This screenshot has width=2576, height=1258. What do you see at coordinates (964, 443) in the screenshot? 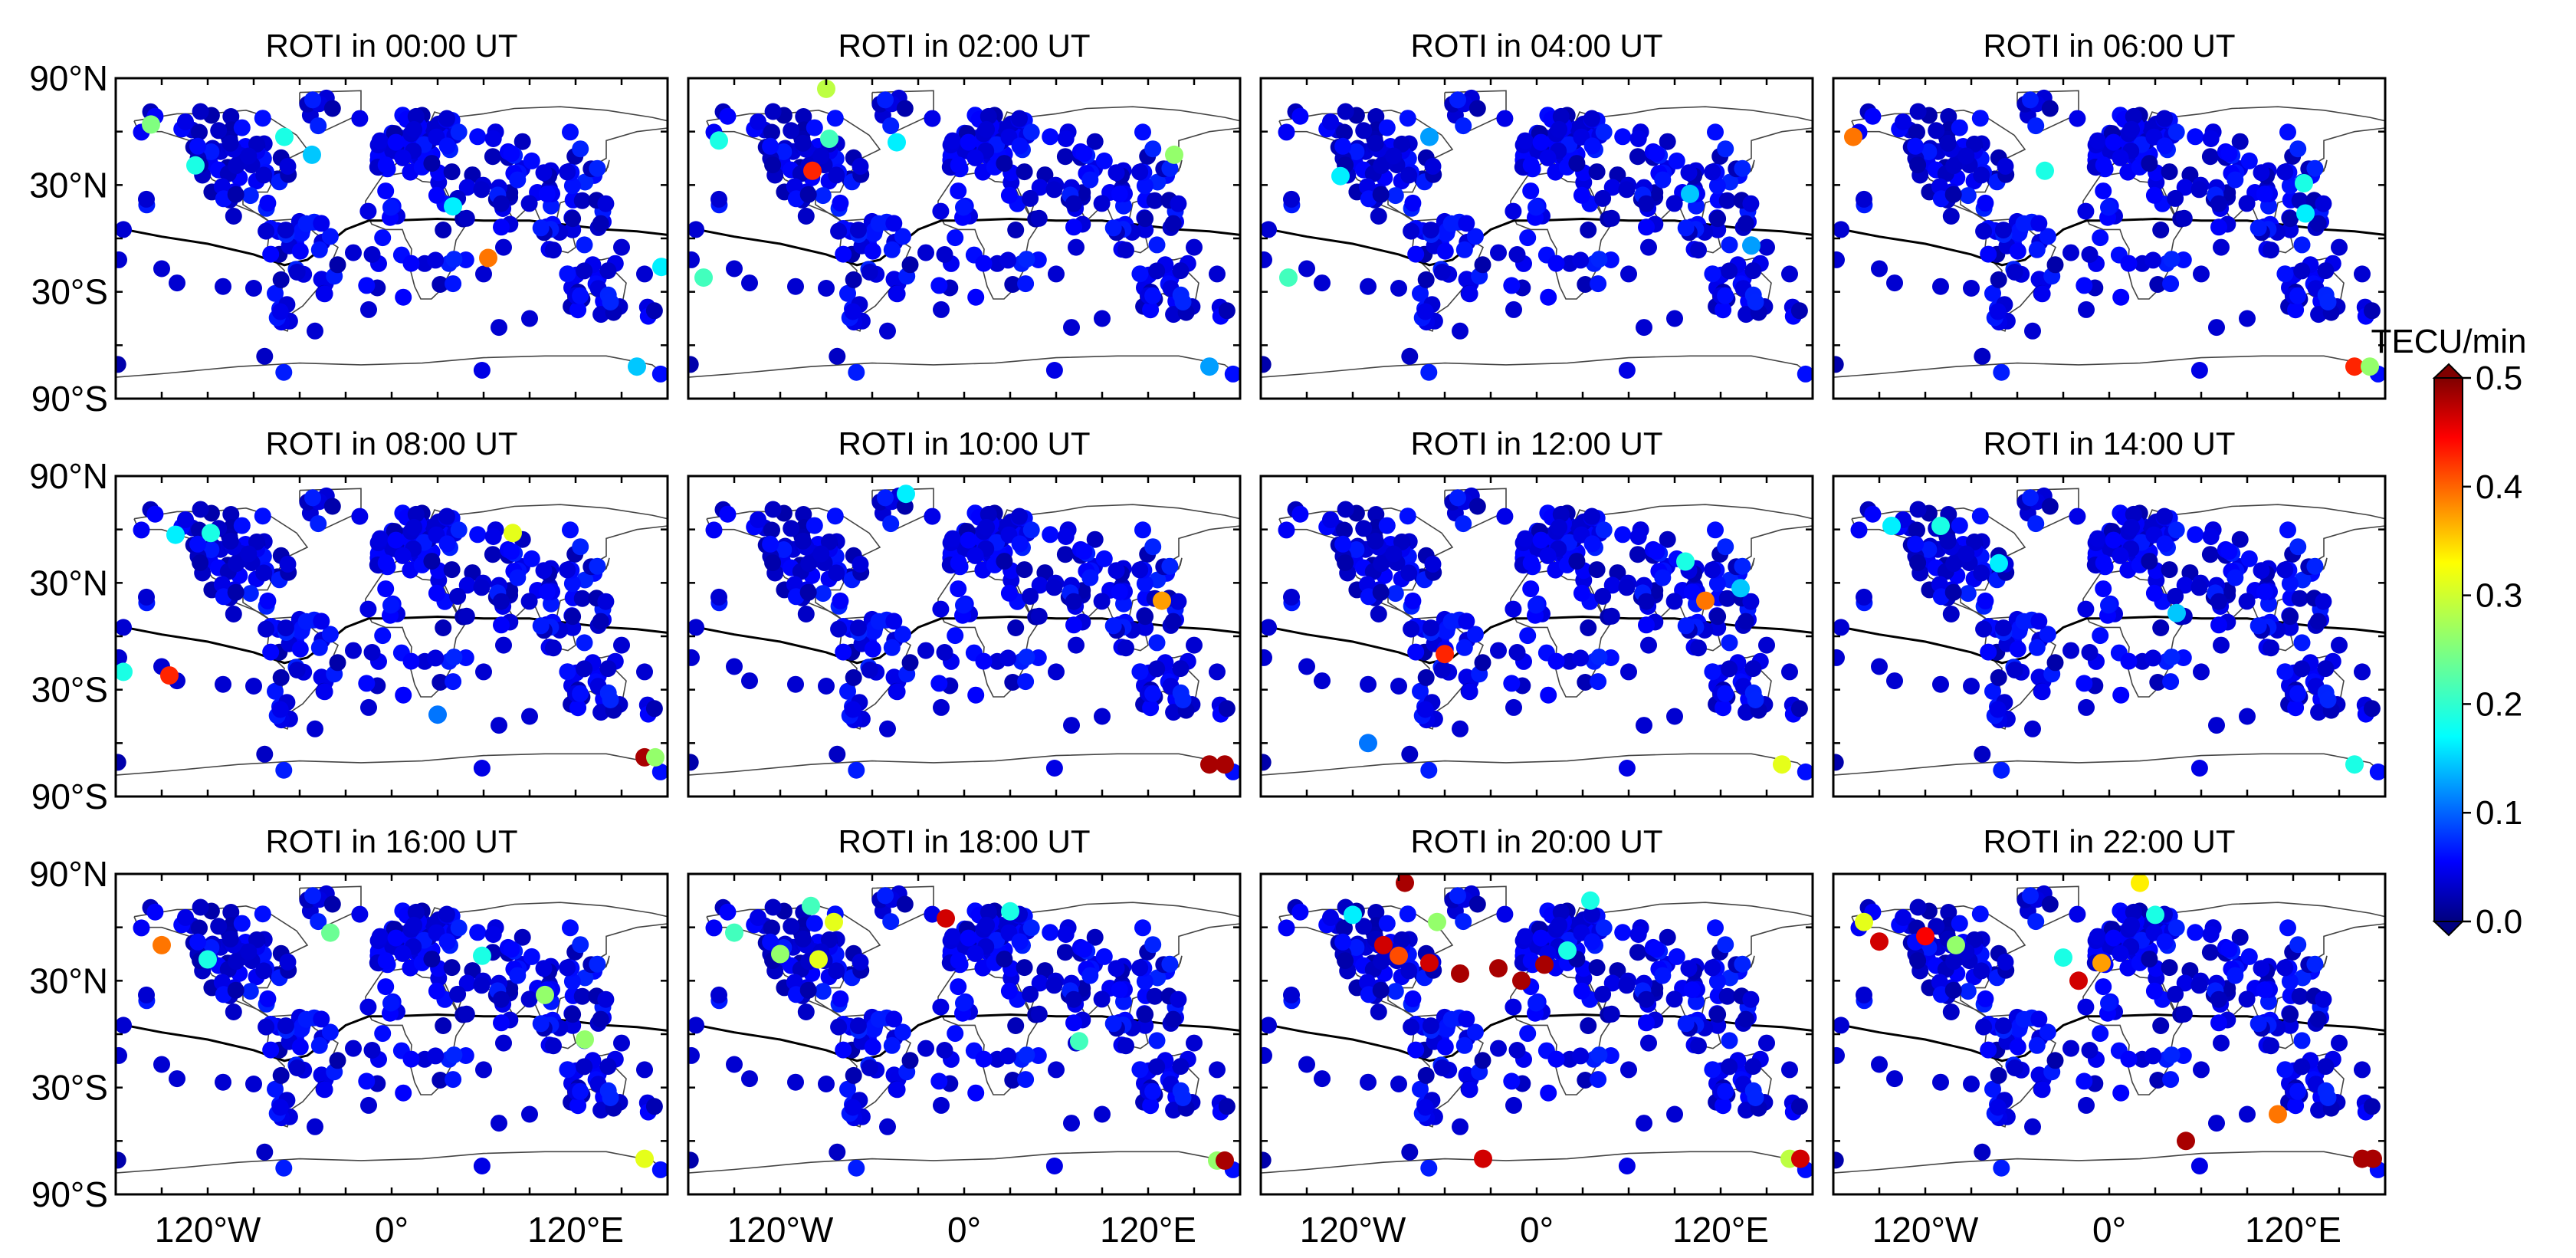
I see `panel-title: ROTI in 10:00 UT` at bounding box center [964, 443].